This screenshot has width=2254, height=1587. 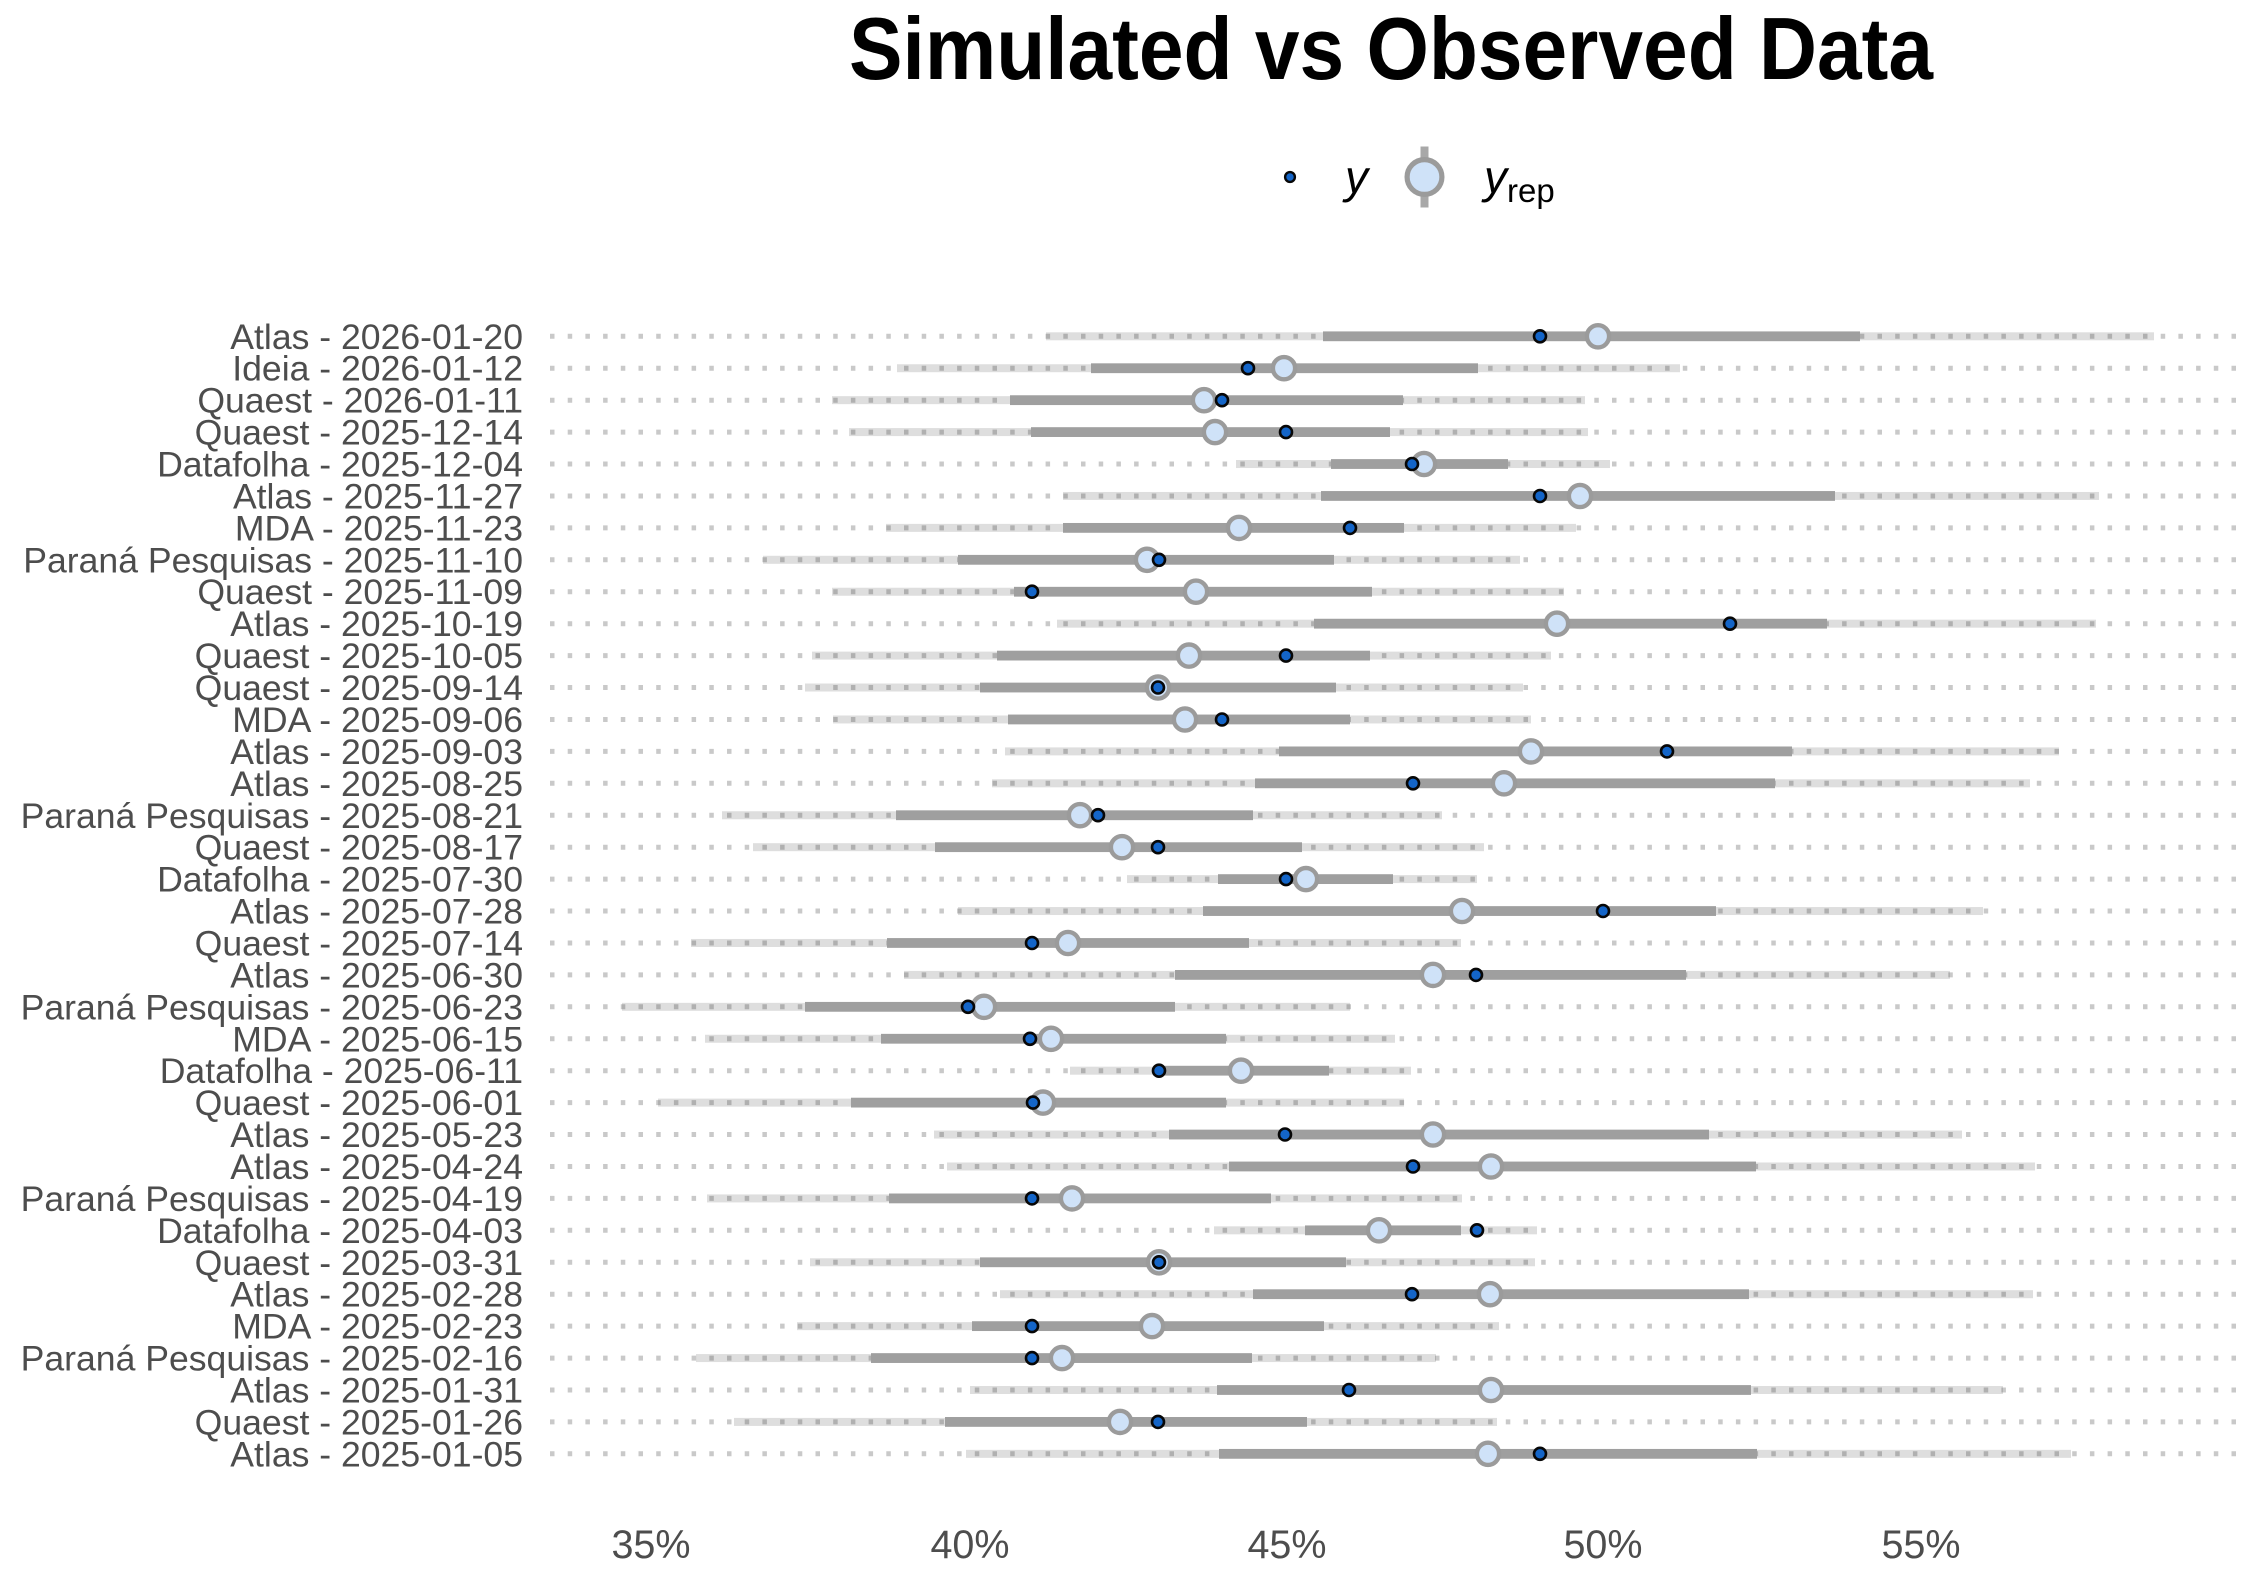 What do you see at coordinates (359, 688) in the screenshot?
I see `svg-text: Quaest - 2025-09-14` at bounding box center [359, 688].